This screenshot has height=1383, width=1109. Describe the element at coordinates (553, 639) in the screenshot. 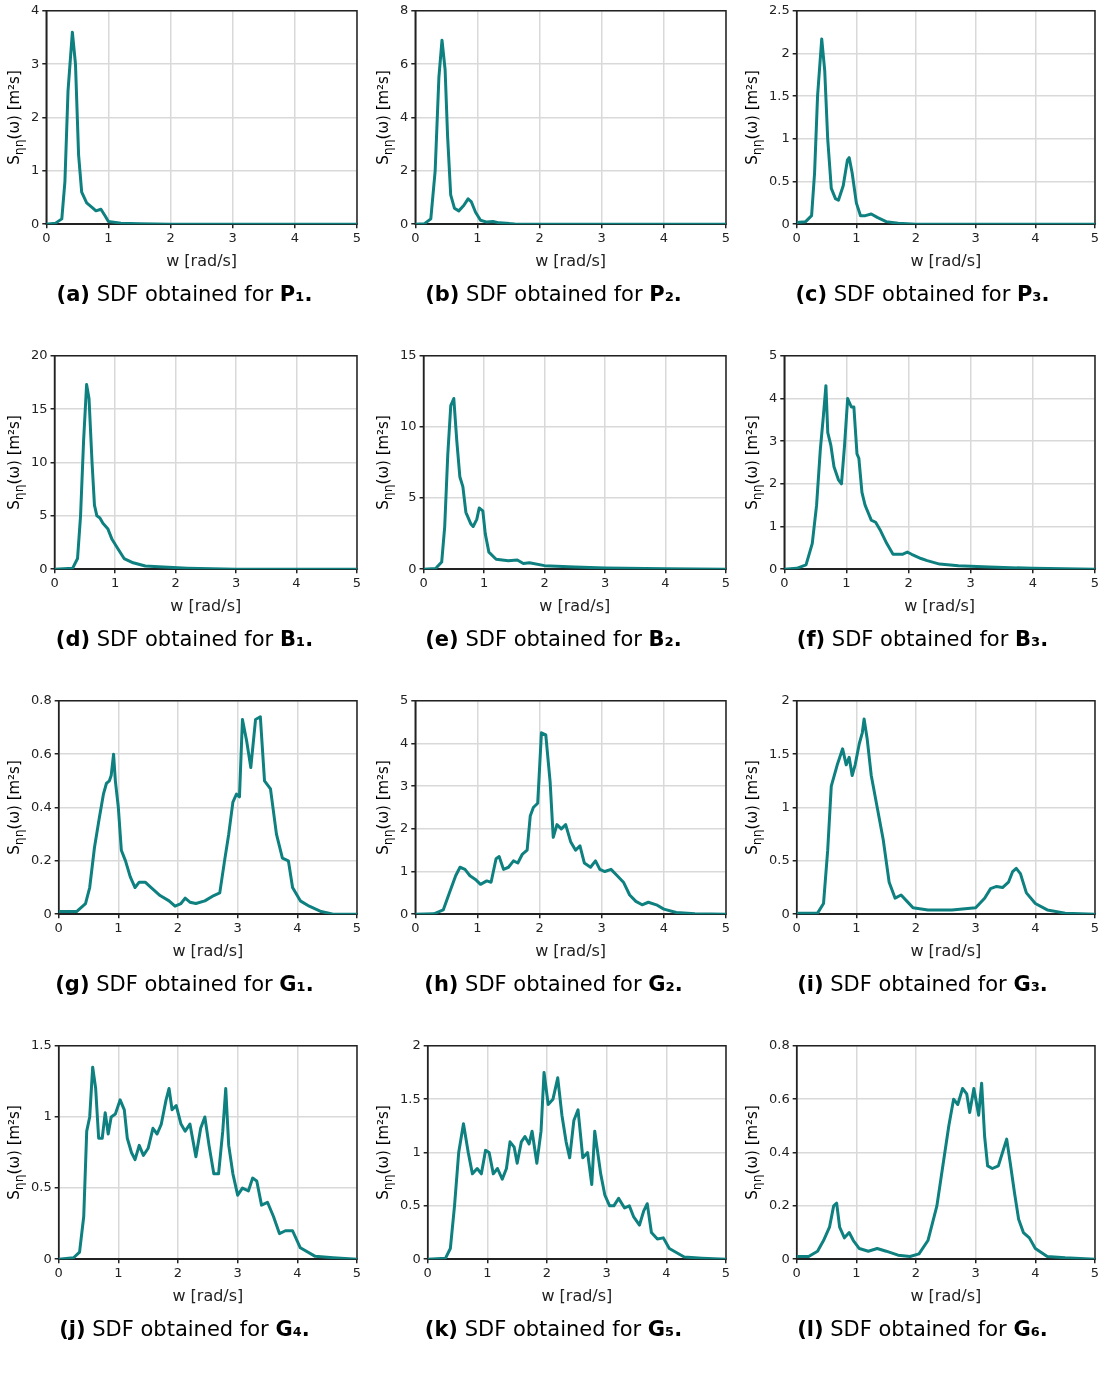

I see `text: (e) SDF obtained for B₂.` at that location.